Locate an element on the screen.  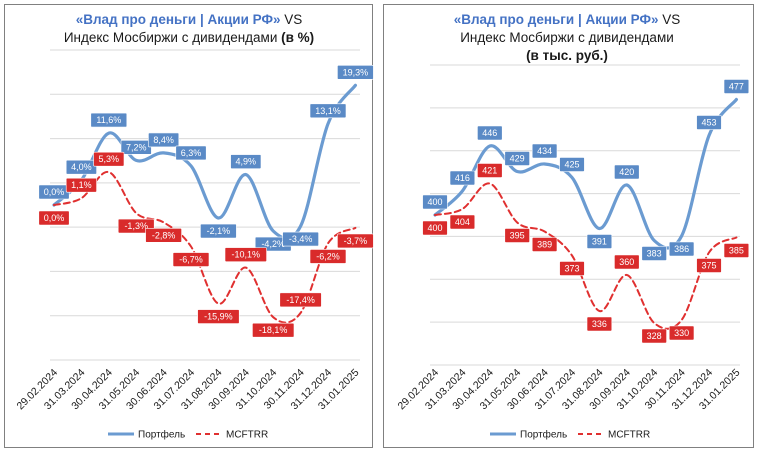
data-label-text: -17,4% is located at coordinates (300, 300).